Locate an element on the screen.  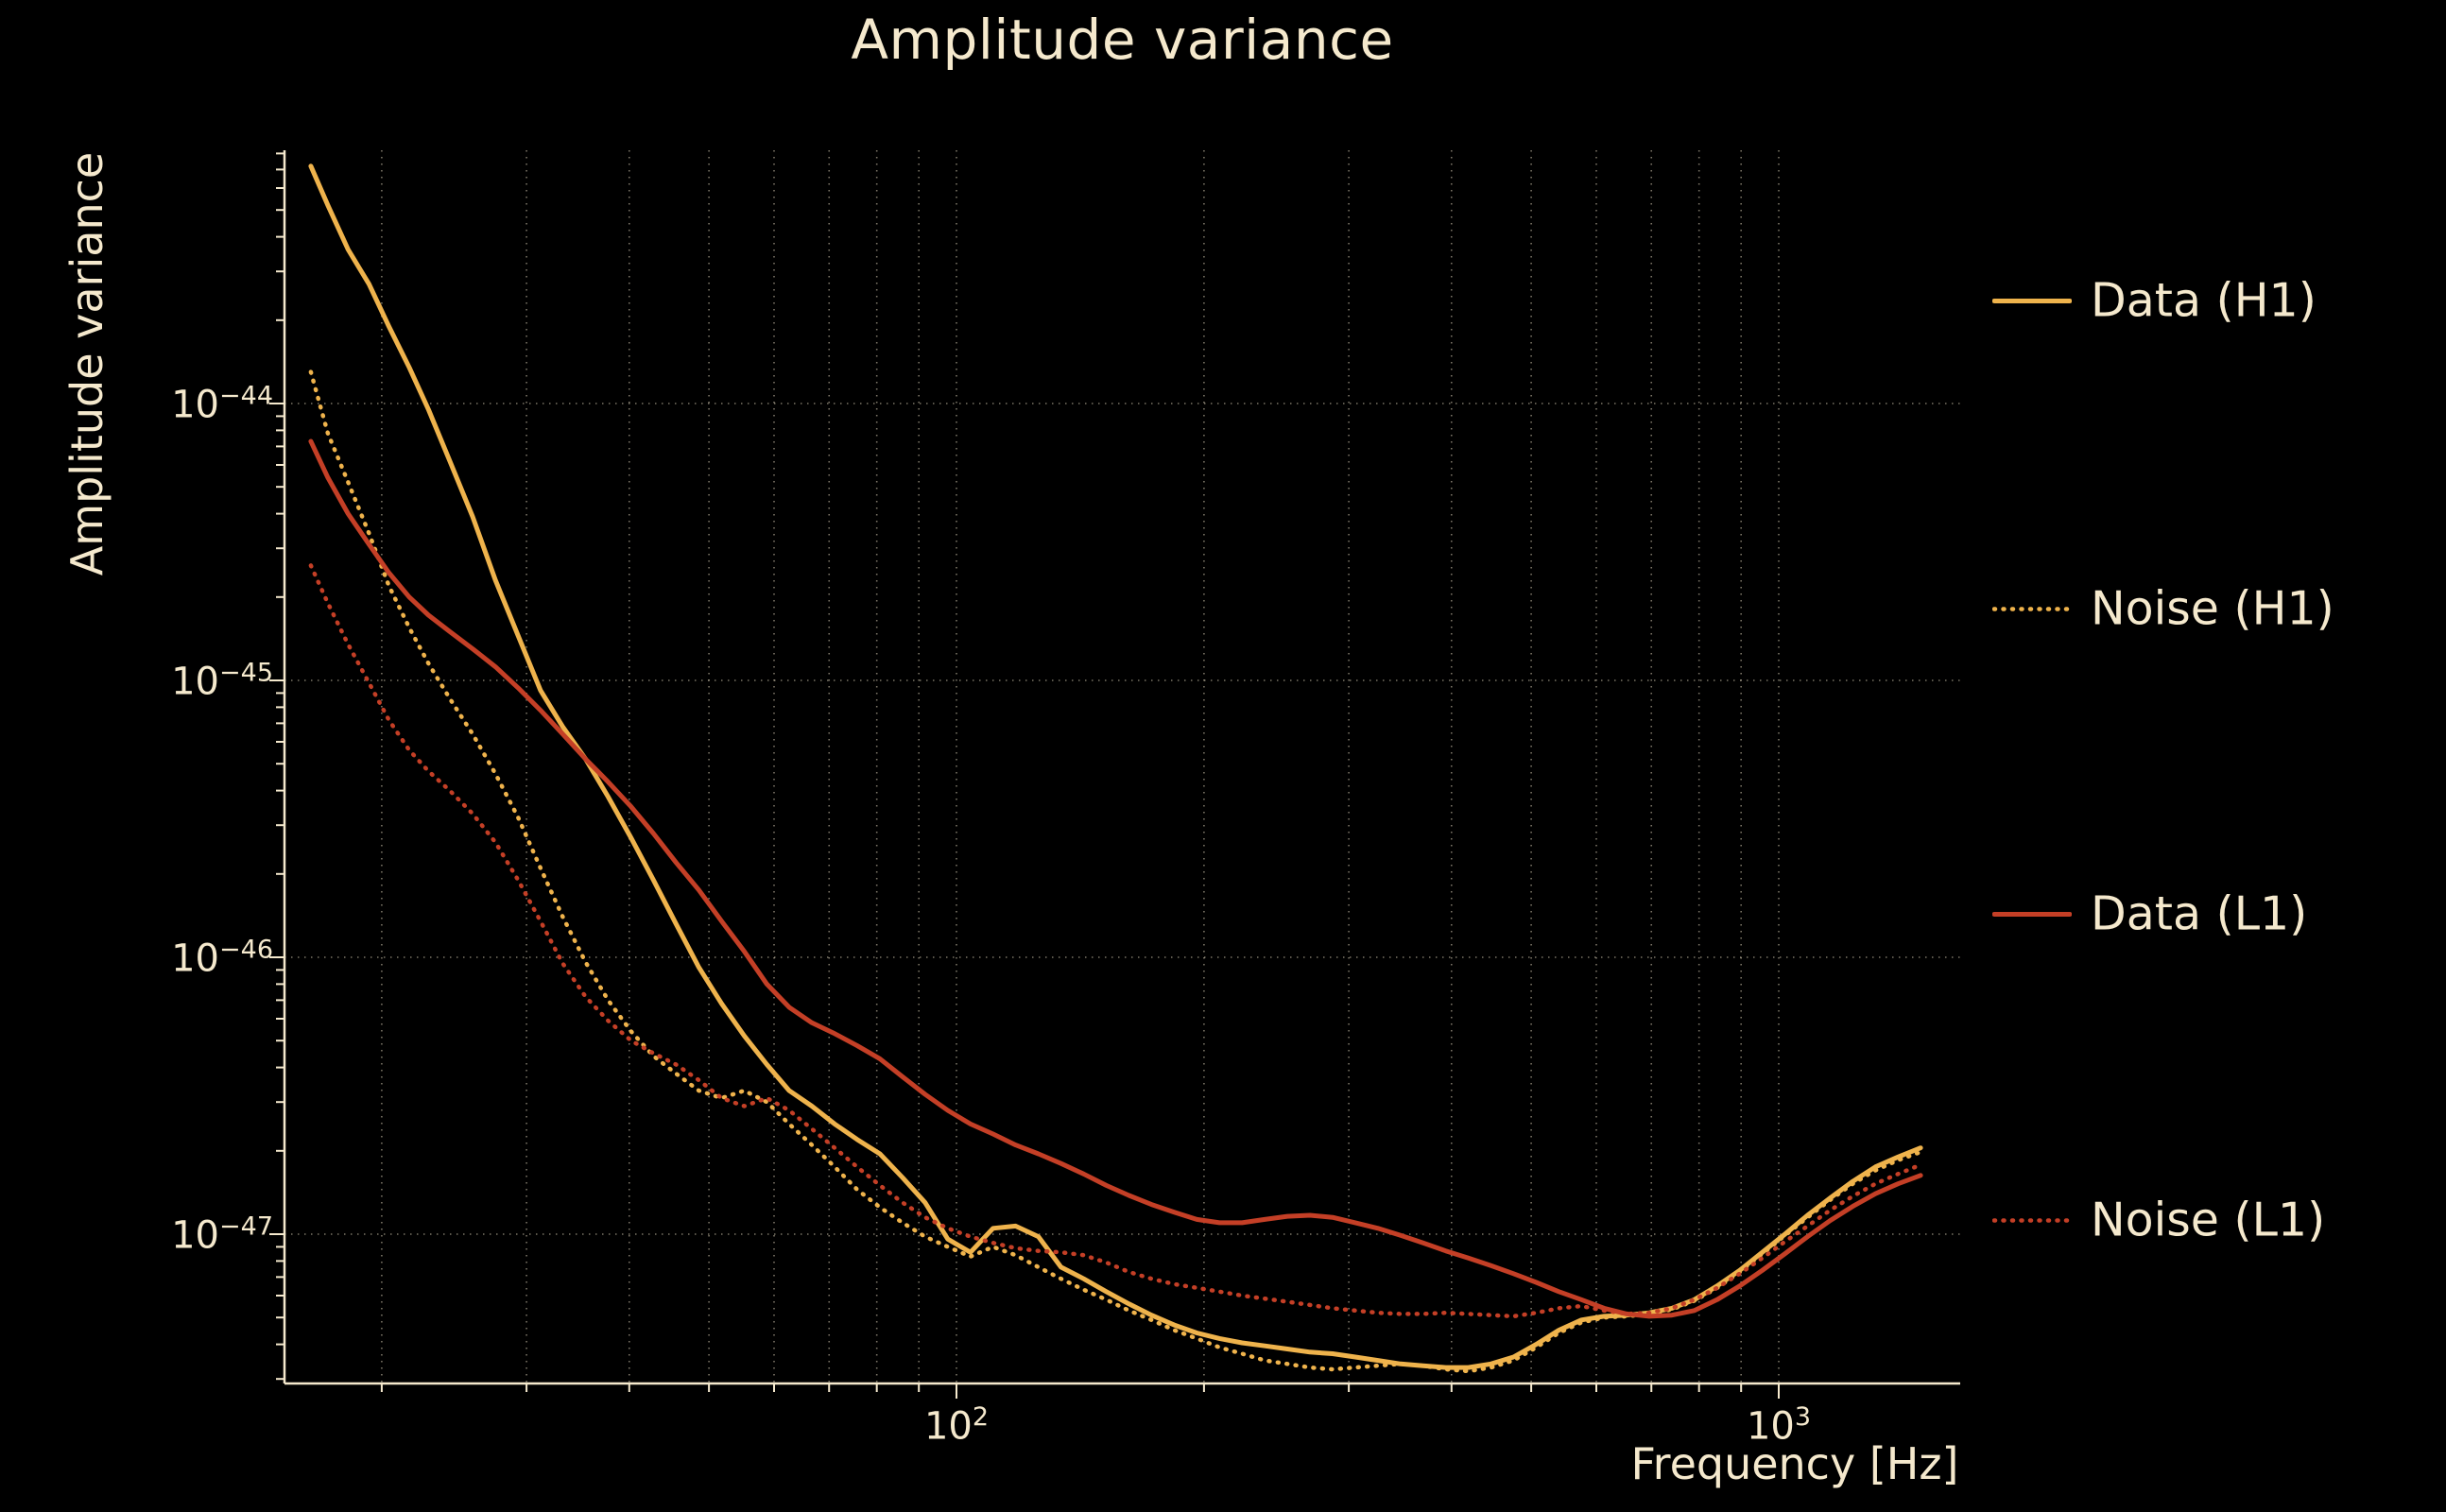
legend-line-noise-h1 is located at coordinates (2032, 608).